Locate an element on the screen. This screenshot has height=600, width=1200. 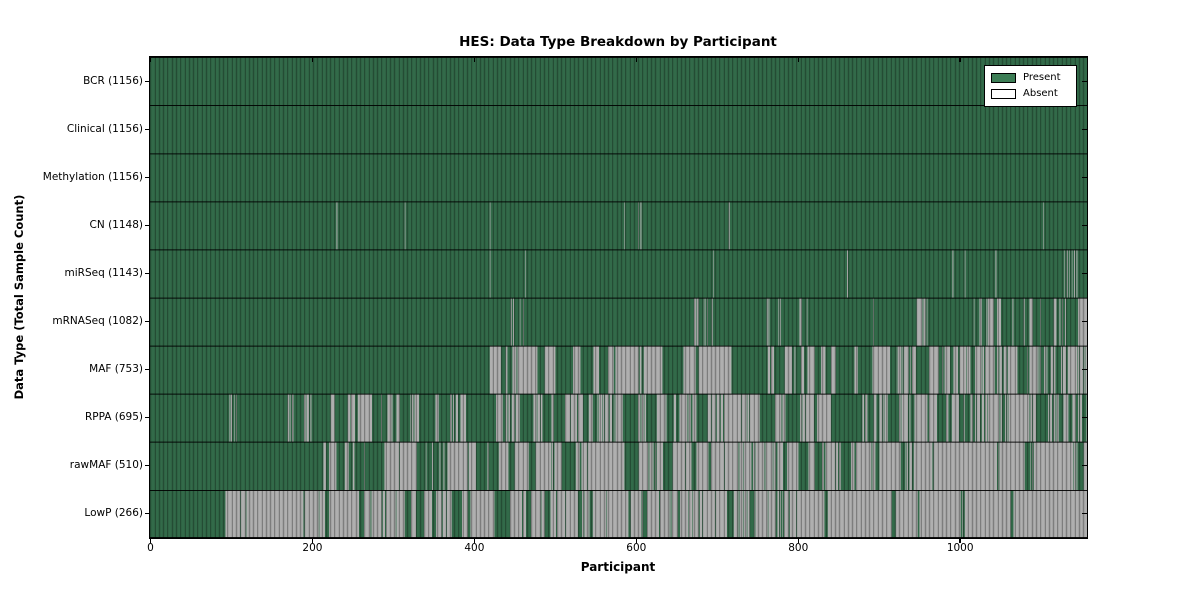
legend-present-swatch is located at coordinates (1003, 78).